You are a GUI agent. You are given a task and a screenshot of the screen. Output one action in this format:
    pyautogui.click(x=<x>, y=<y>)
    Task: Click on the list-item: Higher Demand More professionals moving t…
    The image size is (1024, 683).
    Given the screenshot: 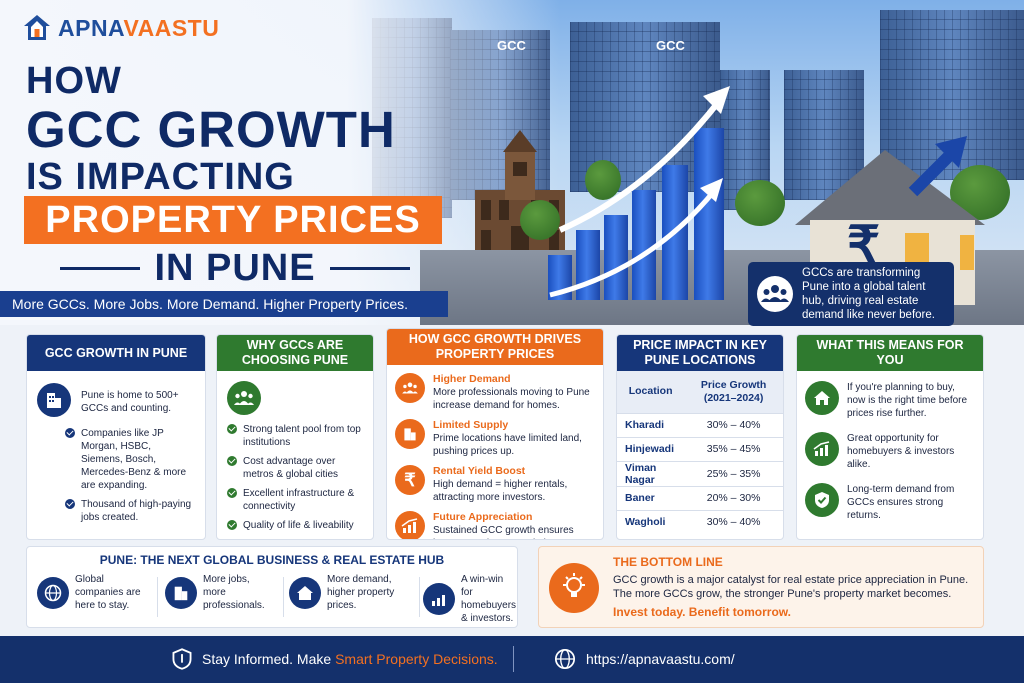 What is the action you would take?
    pyautogui.click(x=495, y=392)
    